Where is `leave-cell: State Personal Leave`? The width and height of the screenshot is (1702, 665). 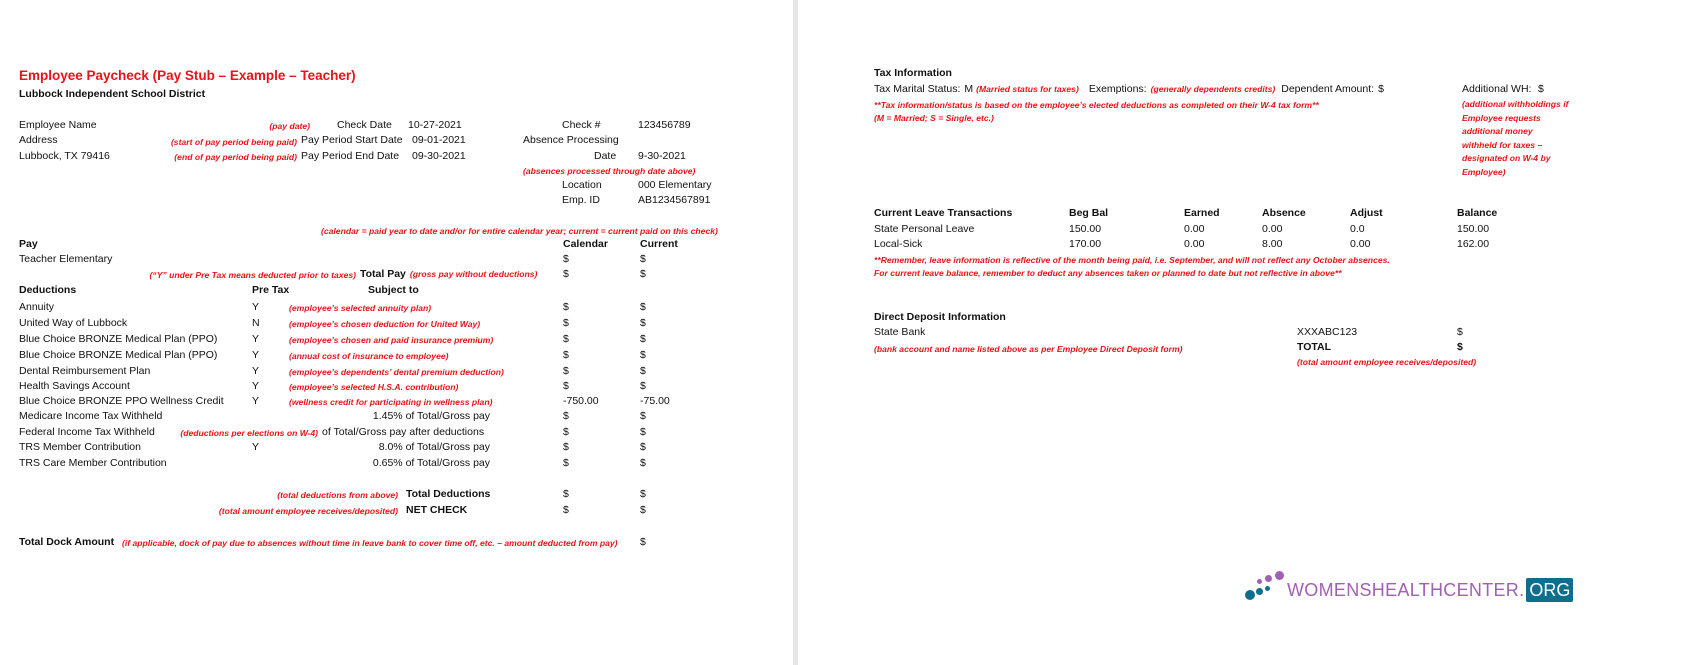 leave-cell: State Personal Leave is located at coordinates (924, 229).